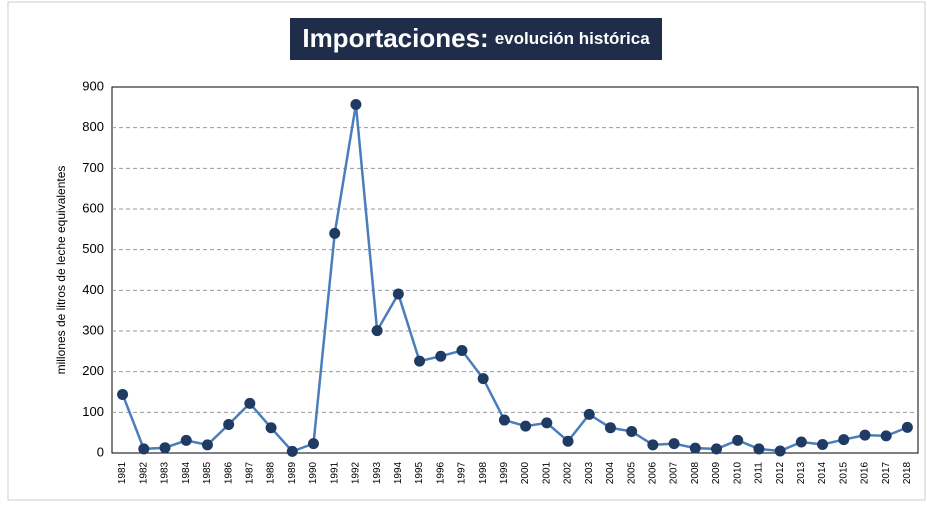 The image size is (927, 511). Describe the element at coordinates (250, 472) in the screenshot. I see `x-tick-label: 1987` at that location.